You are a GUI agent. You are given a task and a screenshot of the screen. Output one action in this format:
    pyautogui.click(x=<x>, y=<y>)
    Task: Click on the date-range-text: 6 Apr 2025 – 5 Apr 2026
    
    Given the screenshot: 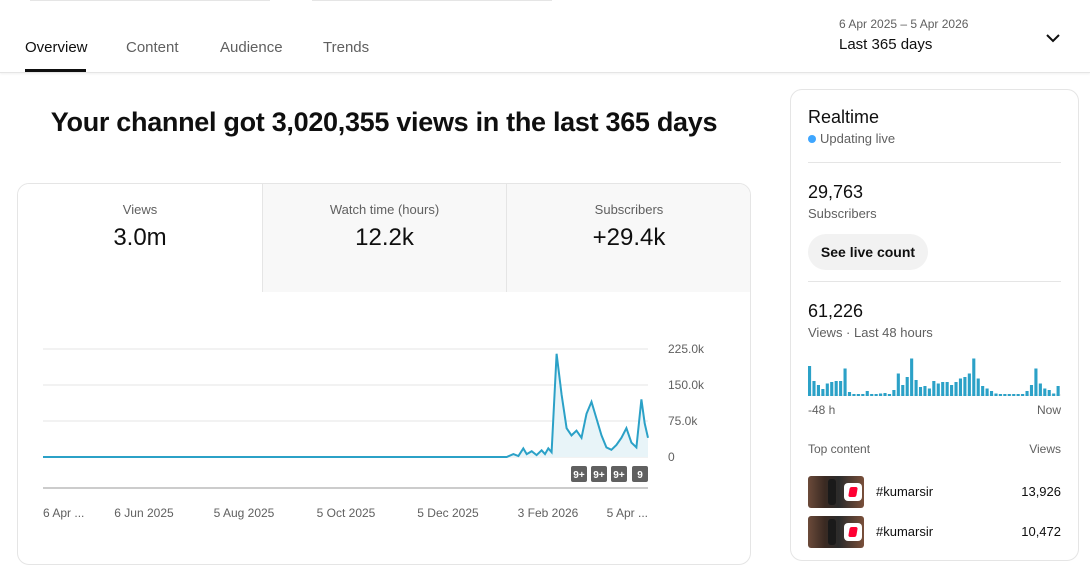 What is the action you would take?
    pyautogui.click(x=904, y=24)
    